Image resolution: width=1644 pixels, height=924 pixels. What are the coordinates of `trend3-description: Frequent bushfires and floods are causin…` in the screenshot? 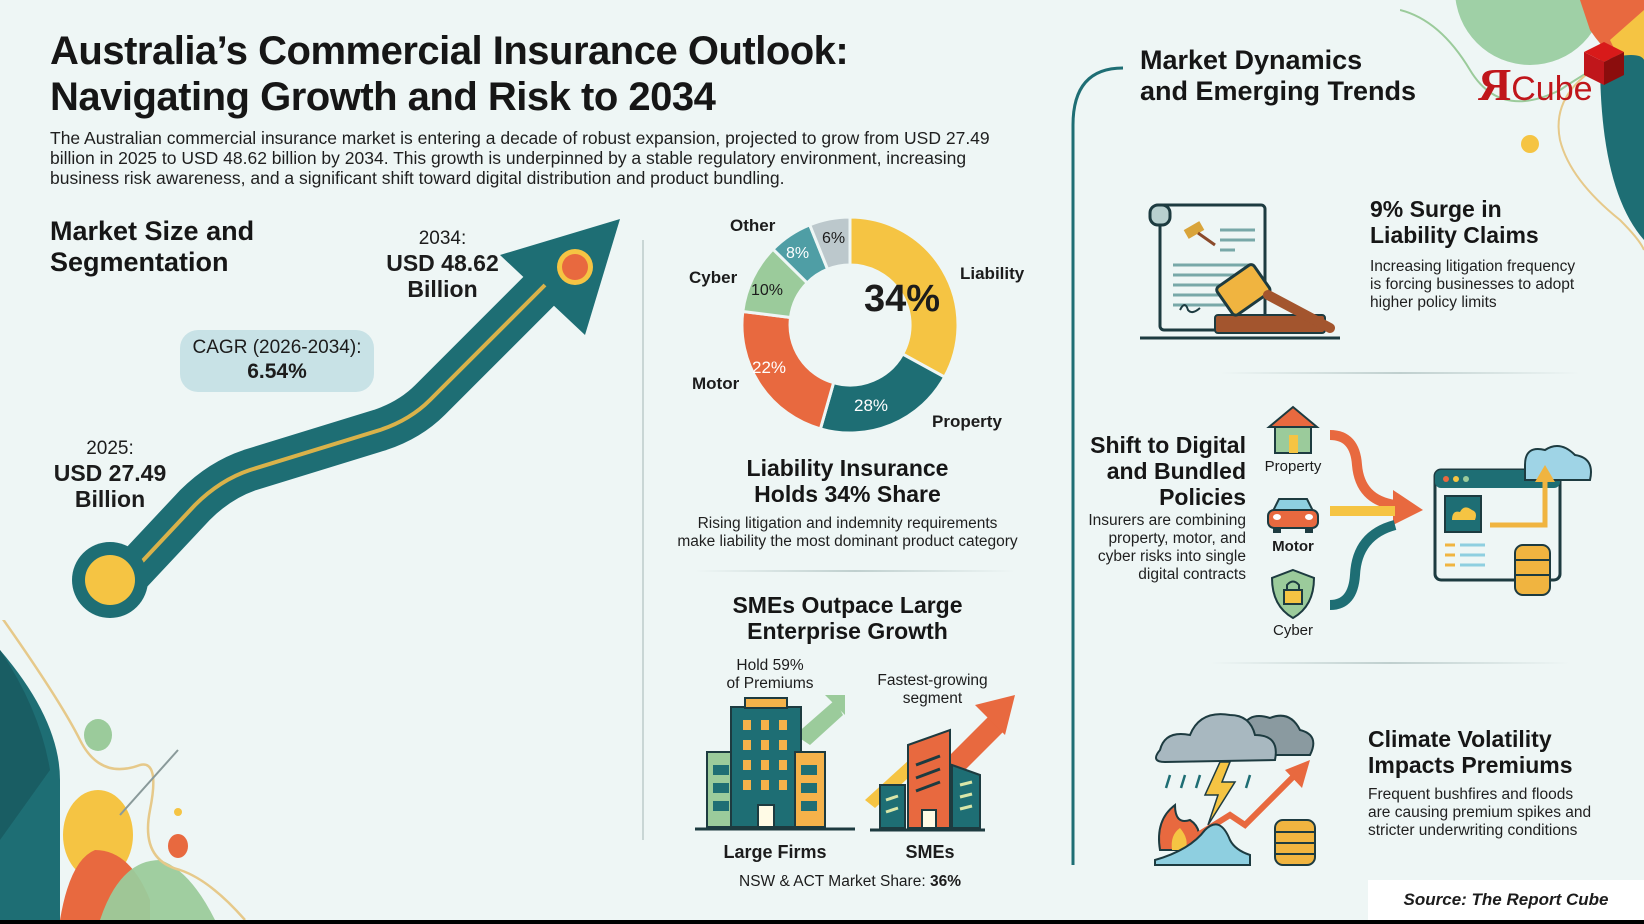 It's located at (1479, 813).